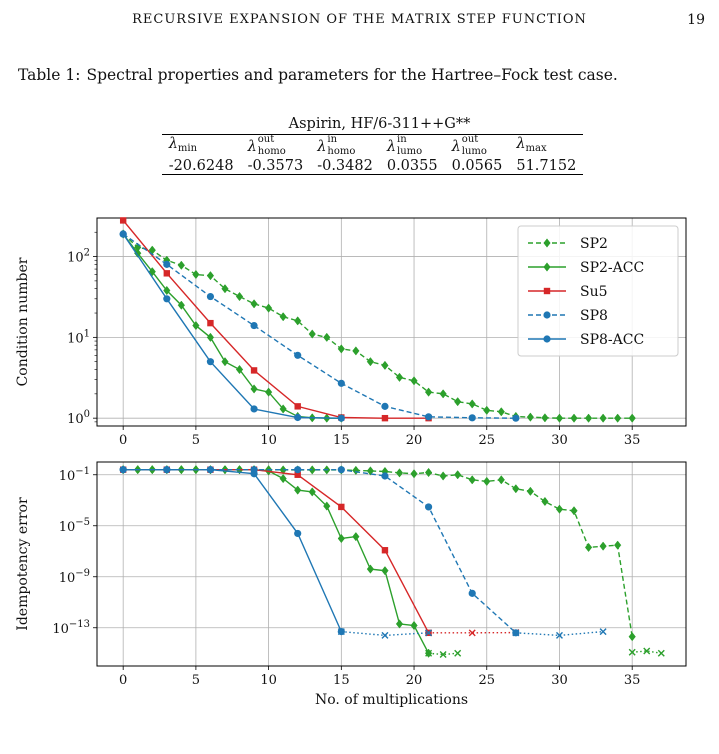 This screenshot has height=754, width=719. I want to click on series-sp2-acc, so click(232, 326).